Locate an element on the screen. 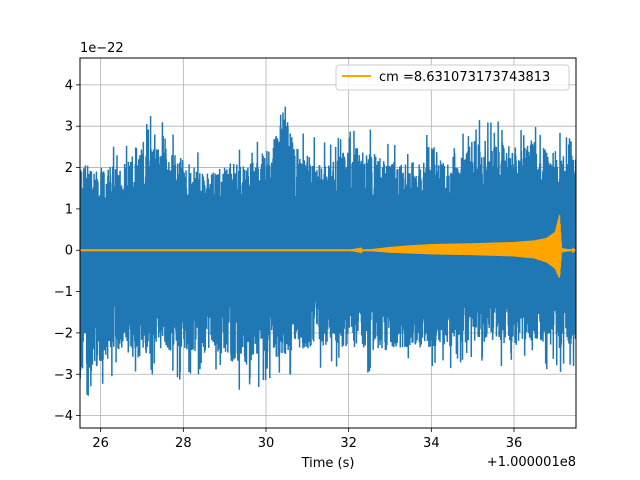 Image resolution: width=640 pixels, height=480 pixels. x-tick-label: 30 is located at coordinates (266, 443).